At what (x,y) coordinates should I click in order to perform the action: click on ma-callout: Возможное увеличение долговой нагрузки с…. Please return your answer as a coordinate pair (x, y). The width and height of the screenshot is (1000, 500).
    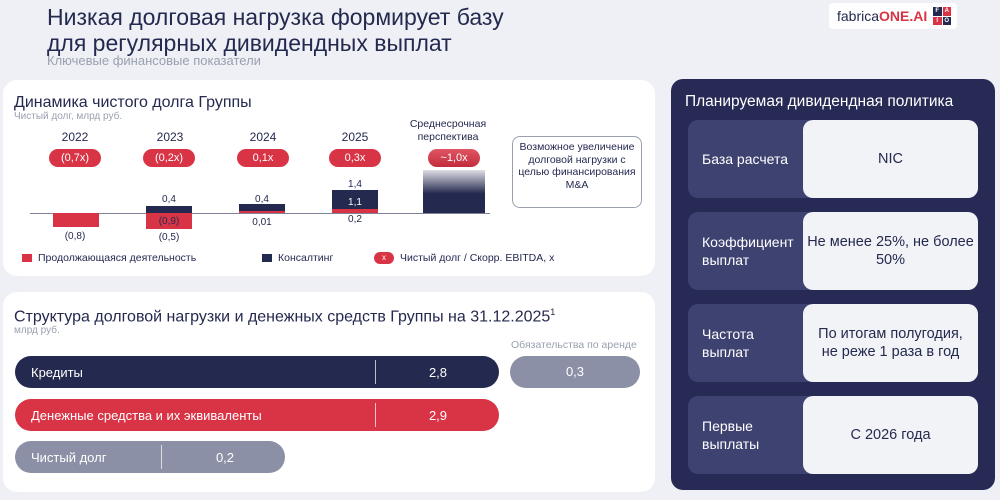
    Looking at the image, I should click on (577, 172).